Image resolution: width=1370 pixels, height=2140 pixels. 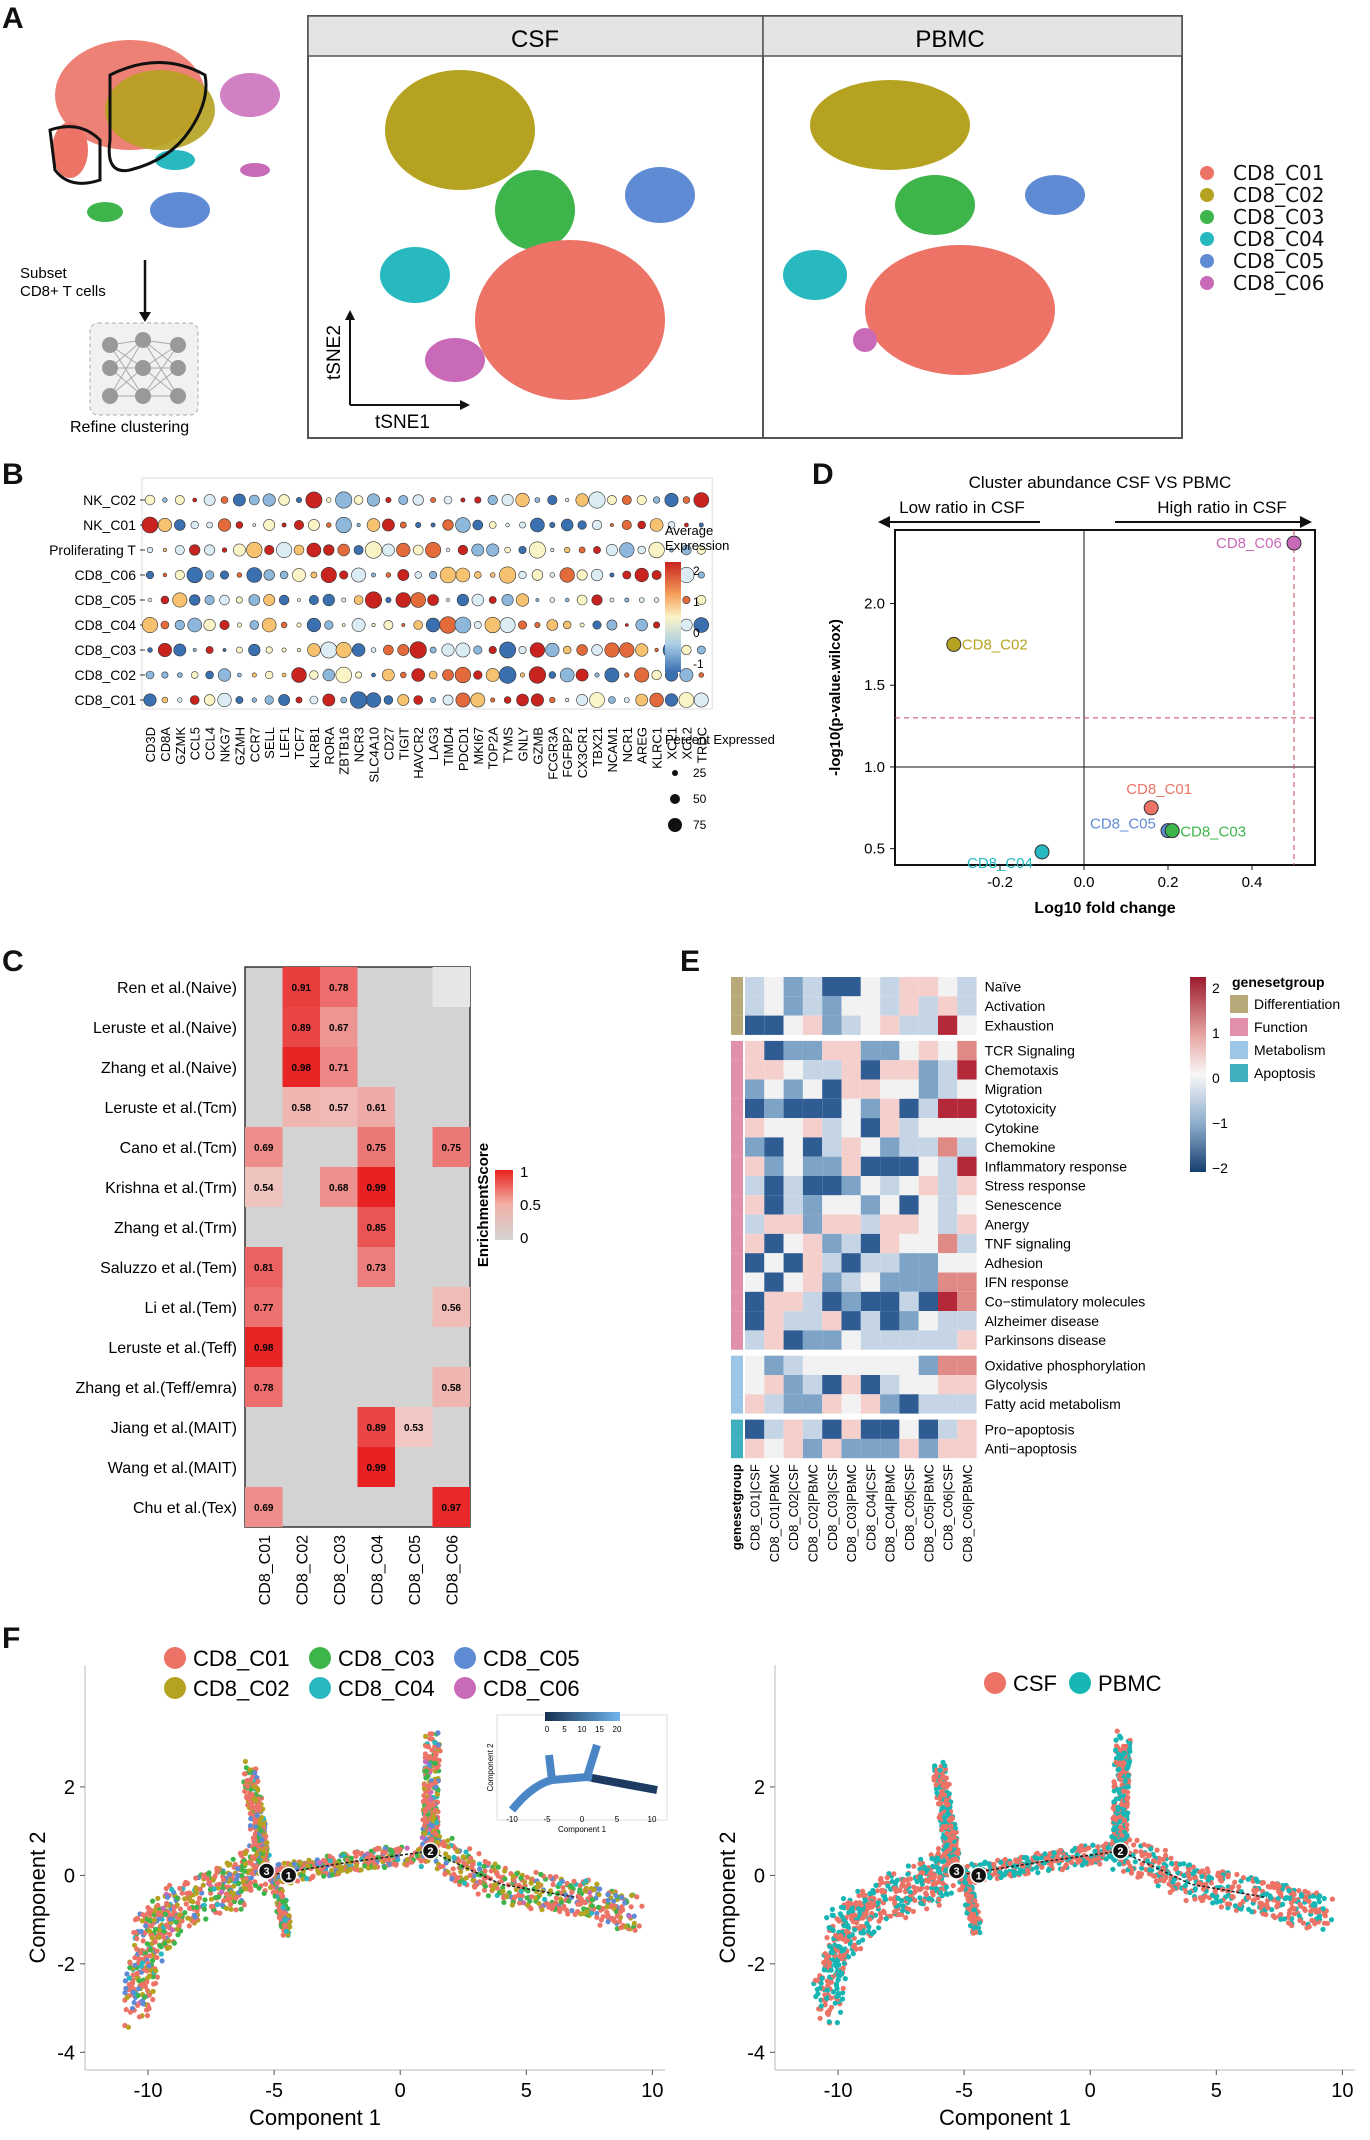 What do you see at coordinates (1014, 1263) in the screenshot?
I see `heatmap-e-row-label: Adhesion` at bounding box center [1014, 1263].